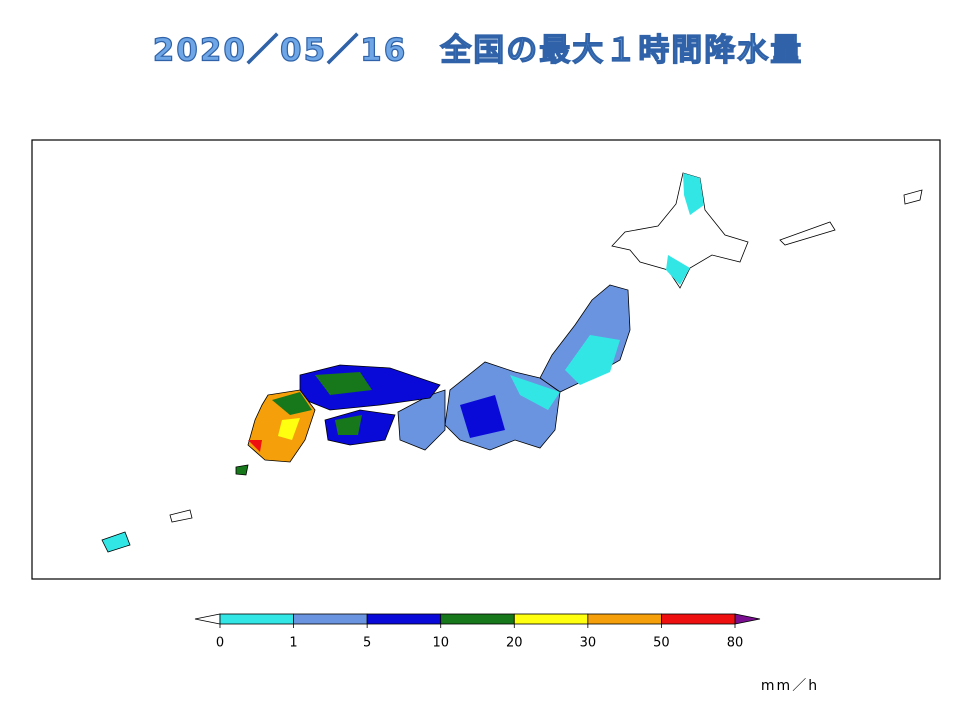  I want to click on color-bar-over, so click(747, 619).